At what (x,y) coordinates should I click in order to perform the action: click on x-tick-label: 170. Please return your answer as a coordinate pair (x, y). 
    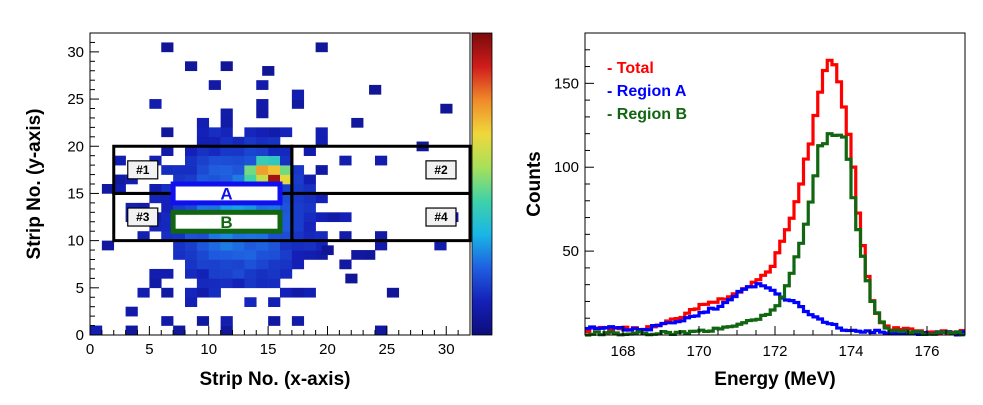
    Looking at the image, I should click on (698, 351).